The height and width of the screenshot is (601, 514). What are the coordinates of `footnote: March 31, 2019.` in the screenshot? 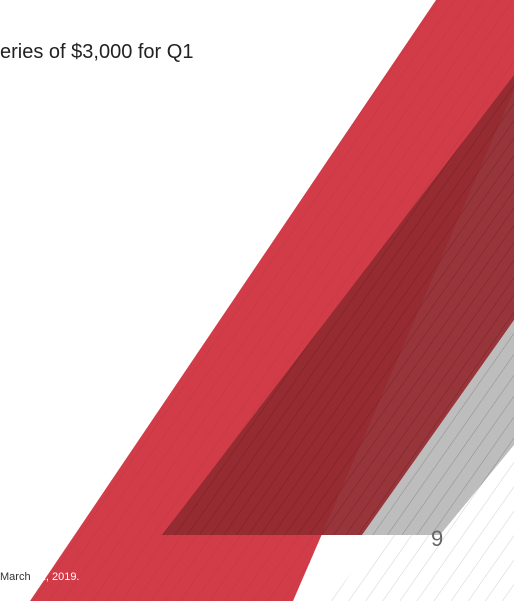 It's located at (40, 577).